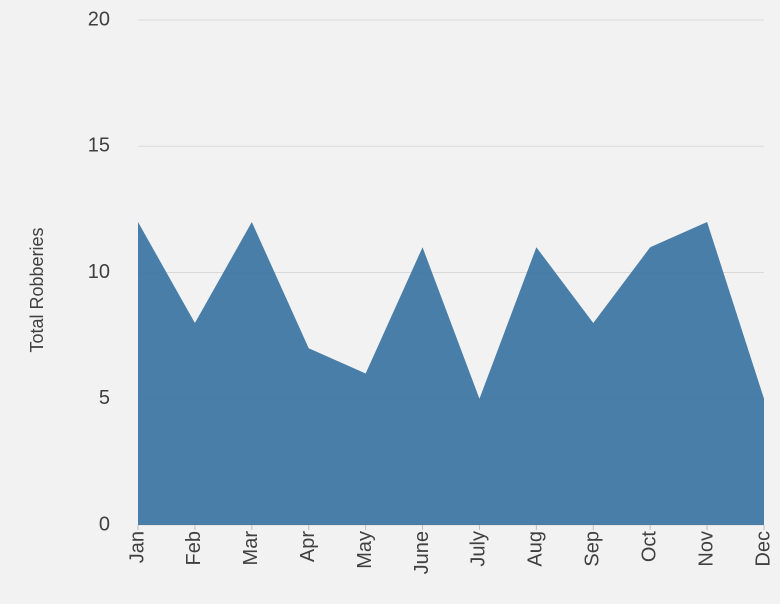 This screenshot has height=604, width=780. Describe the element at coordinates (104, 398) in the screenshot. I see `y-tick-label: 5` at that location.